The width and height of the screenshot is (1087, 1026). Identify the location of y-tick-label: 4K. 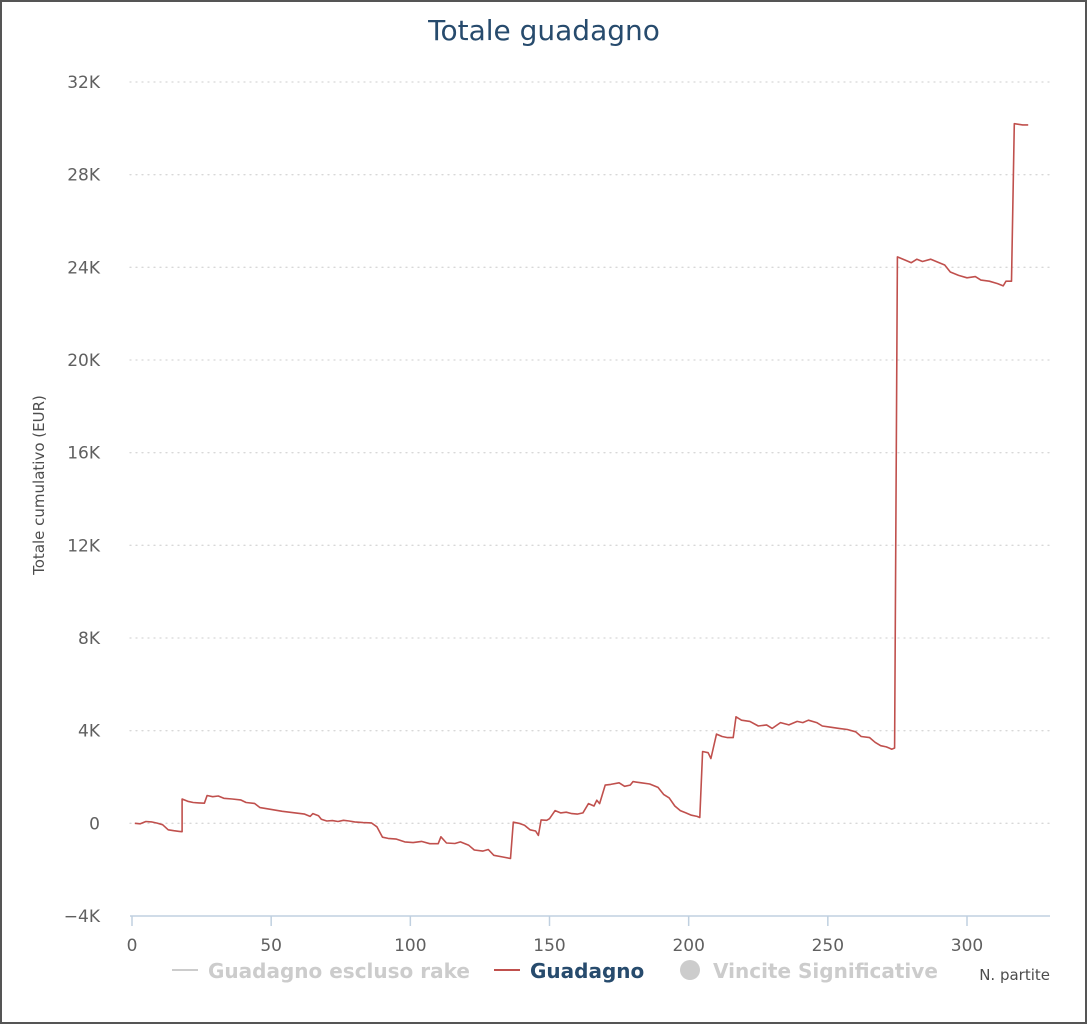
(89, 732).